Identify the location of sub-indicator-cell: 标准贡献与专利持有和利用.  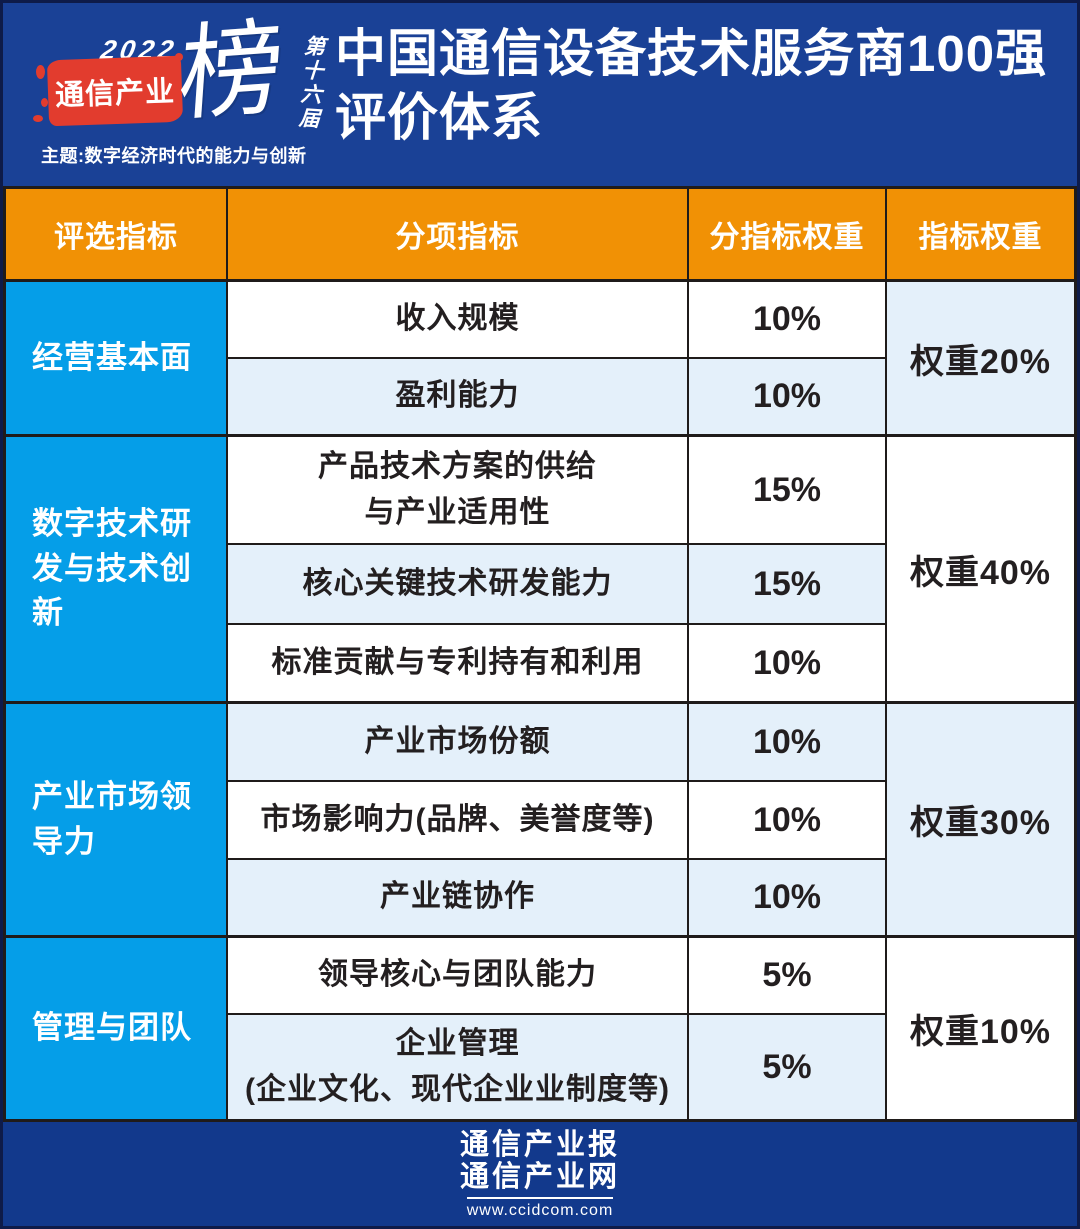
(458, 664).